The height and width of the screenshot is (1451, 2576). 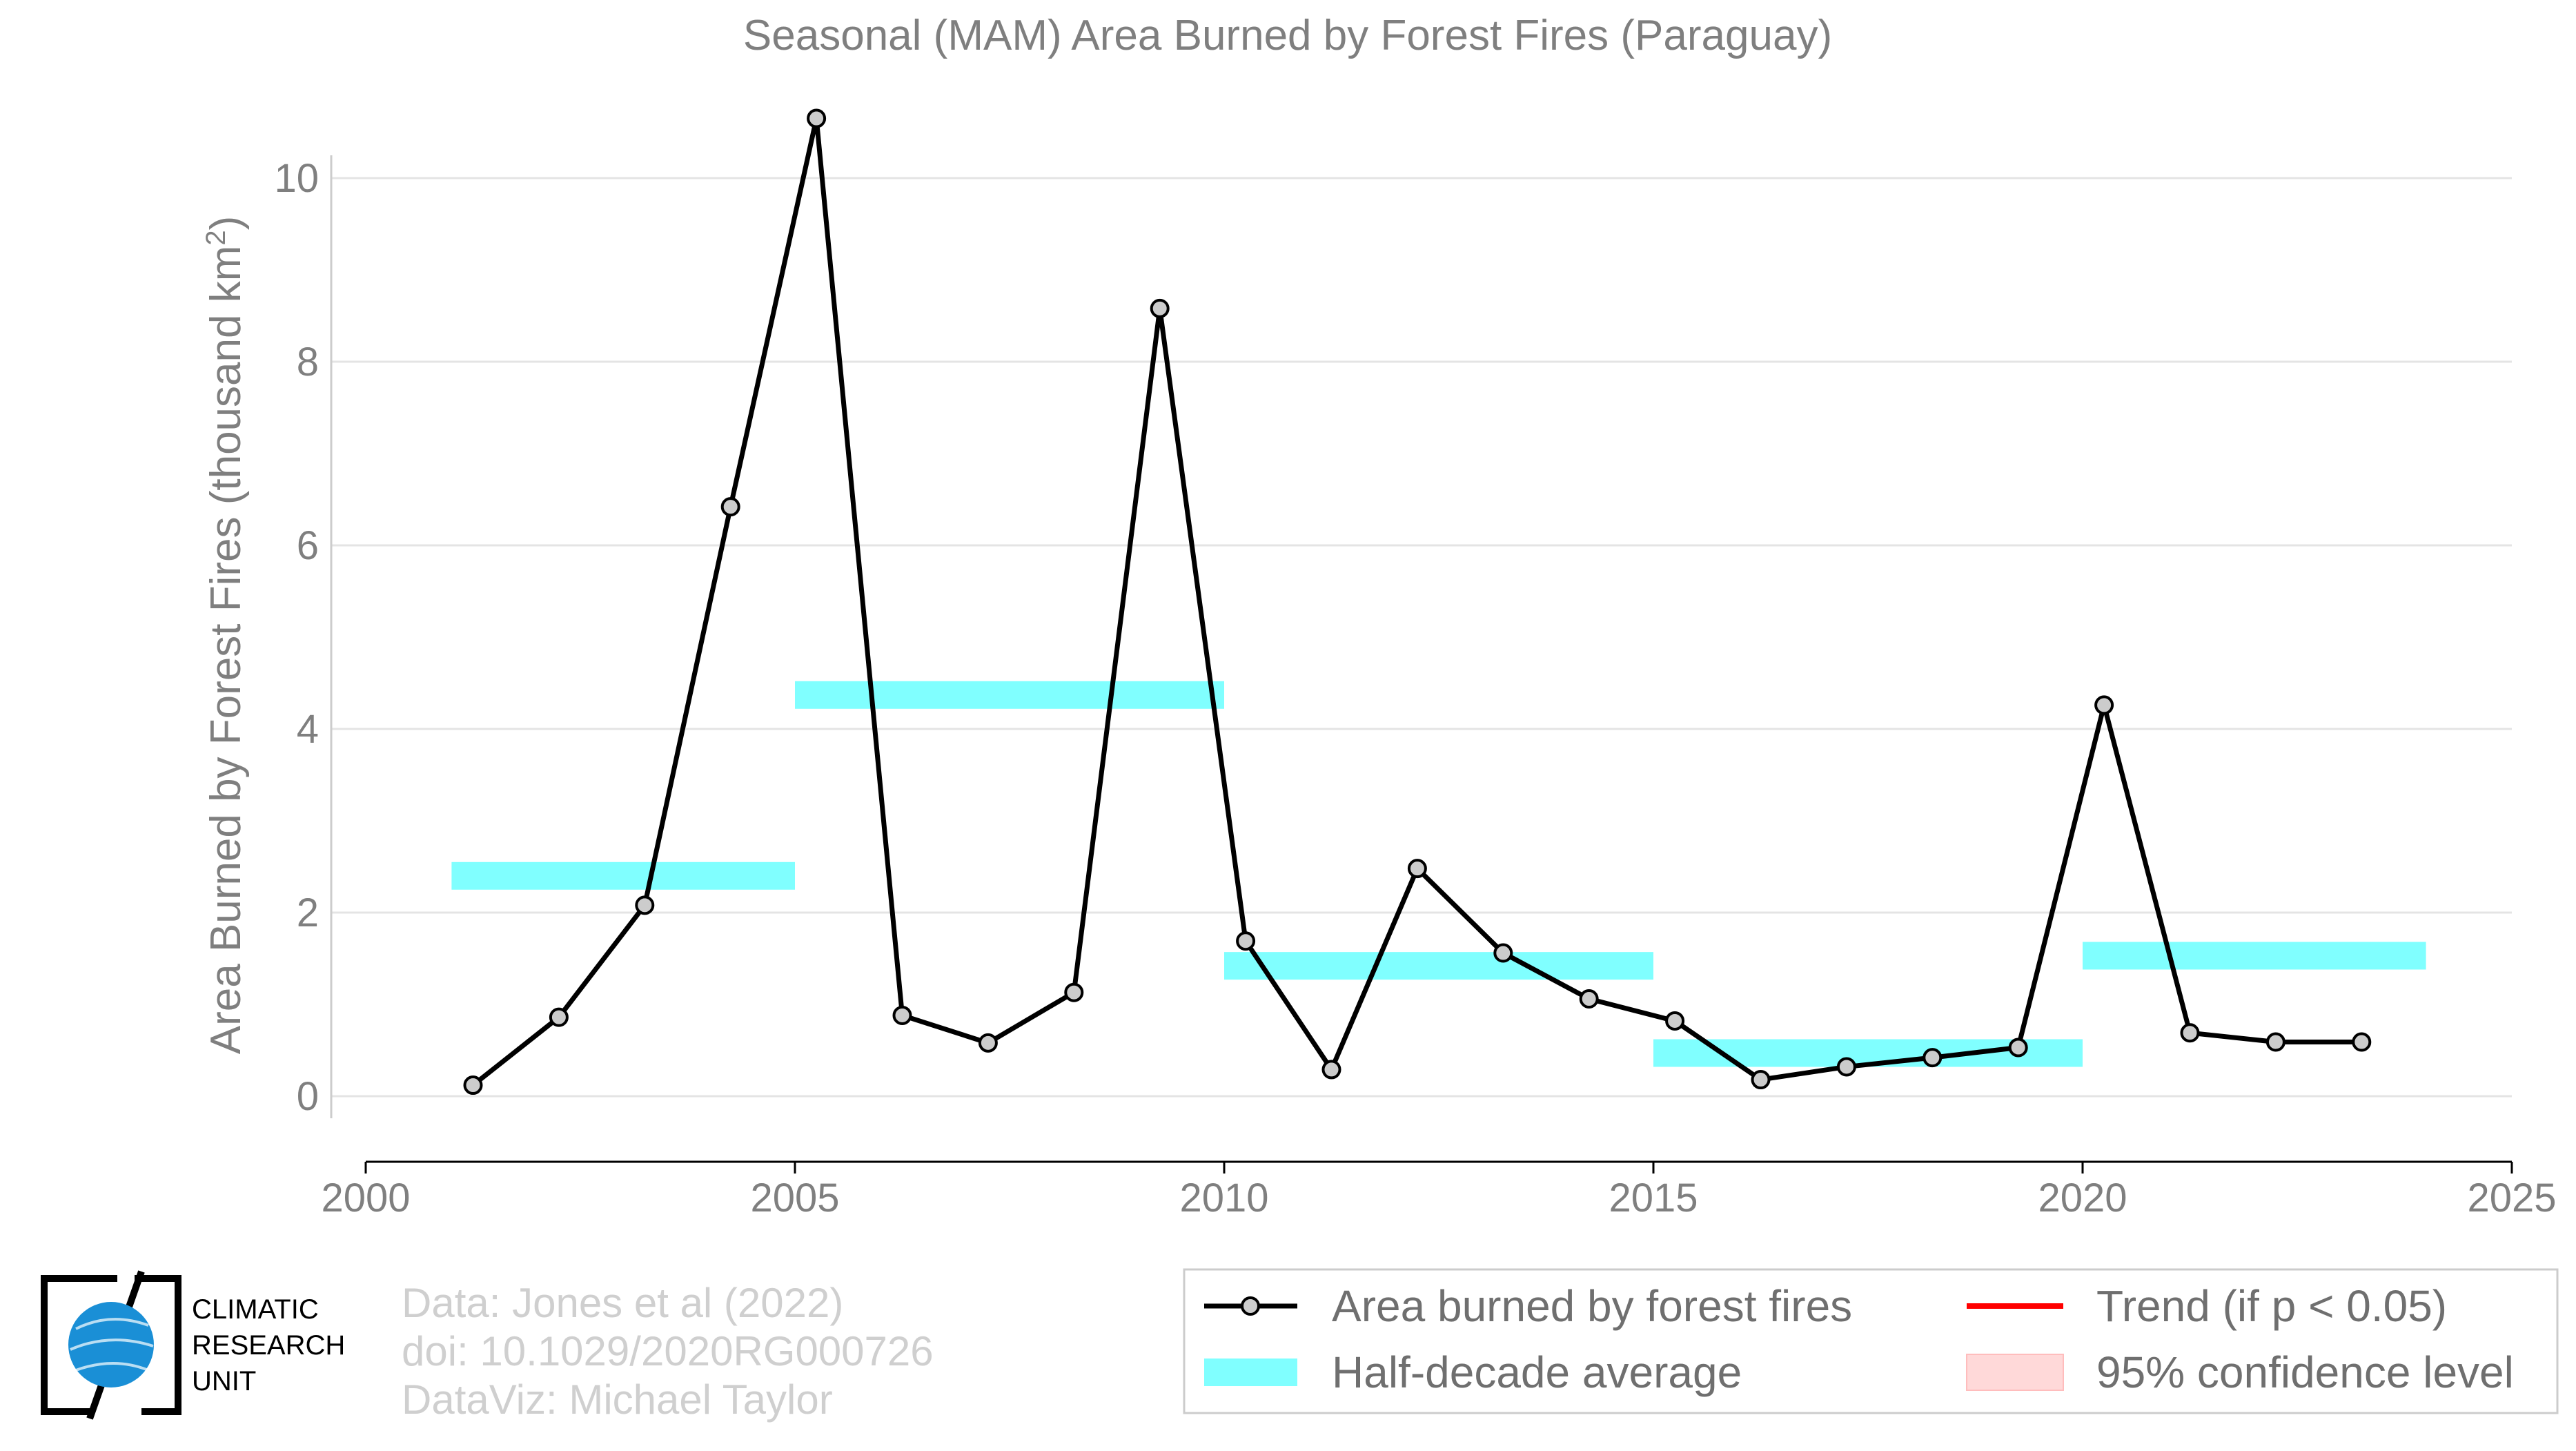 I want to click on logo-bracket-icon, so click(x=79, y=1345).